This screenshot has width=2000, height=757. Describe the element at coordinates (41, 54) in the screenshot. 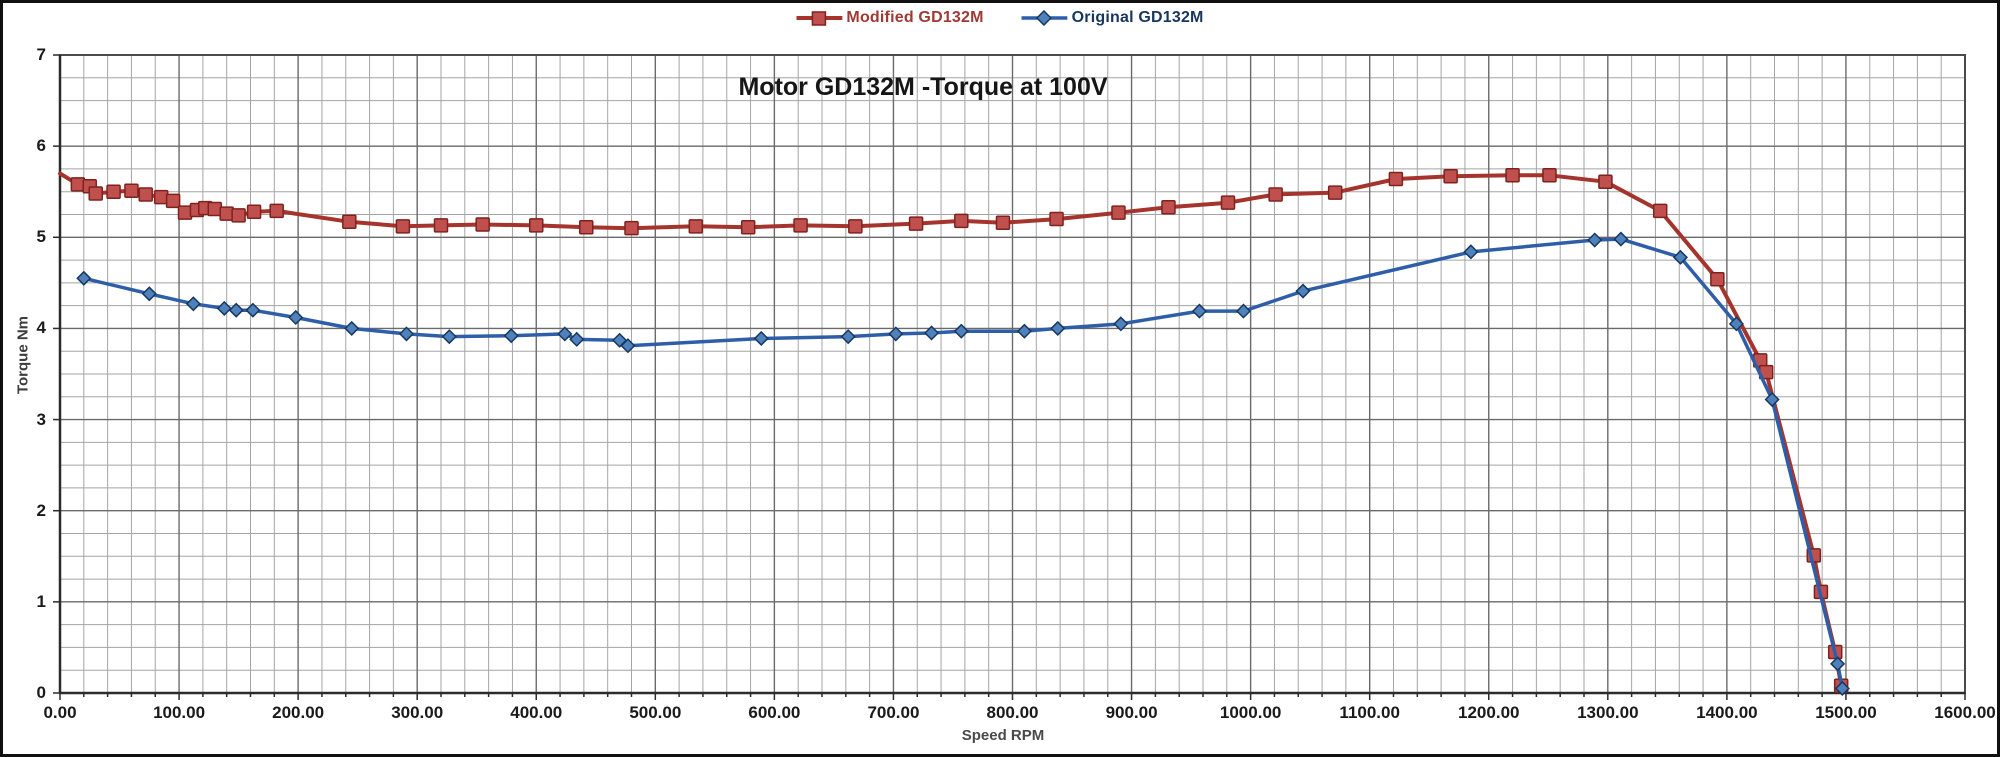

I see `y-tick-label: 7` at that location.